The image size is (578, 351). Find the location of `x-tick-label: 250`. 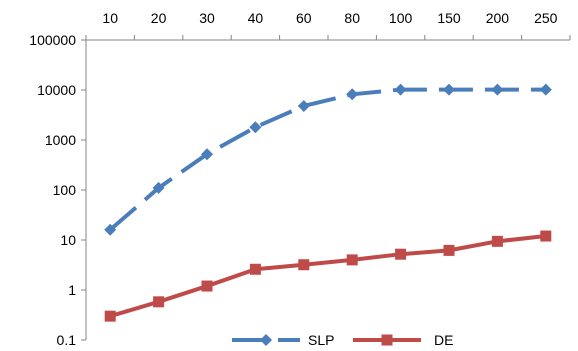

x-tick-label: 250 is located at coordinates (546, 18).